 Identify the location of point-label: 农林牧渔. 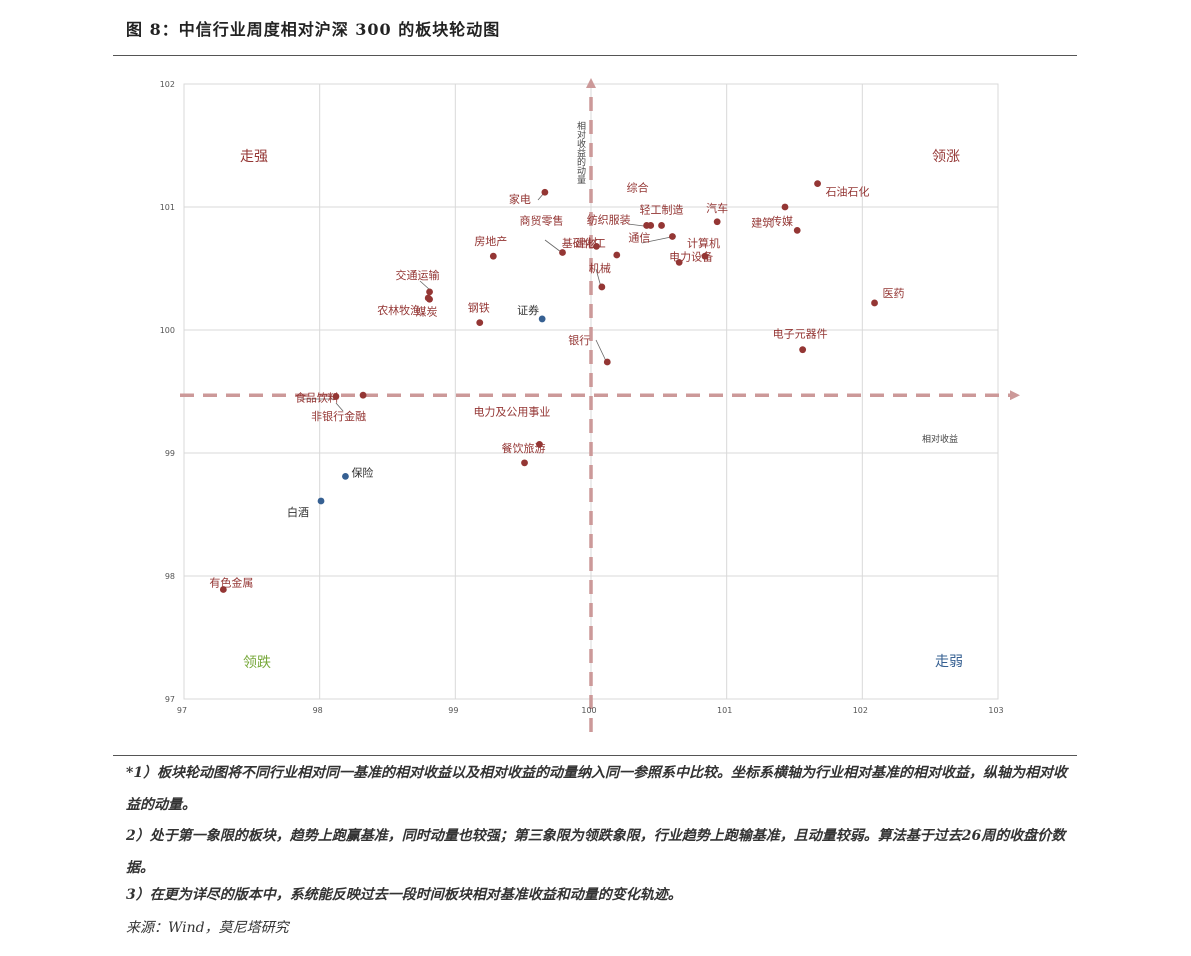
(399, 310).